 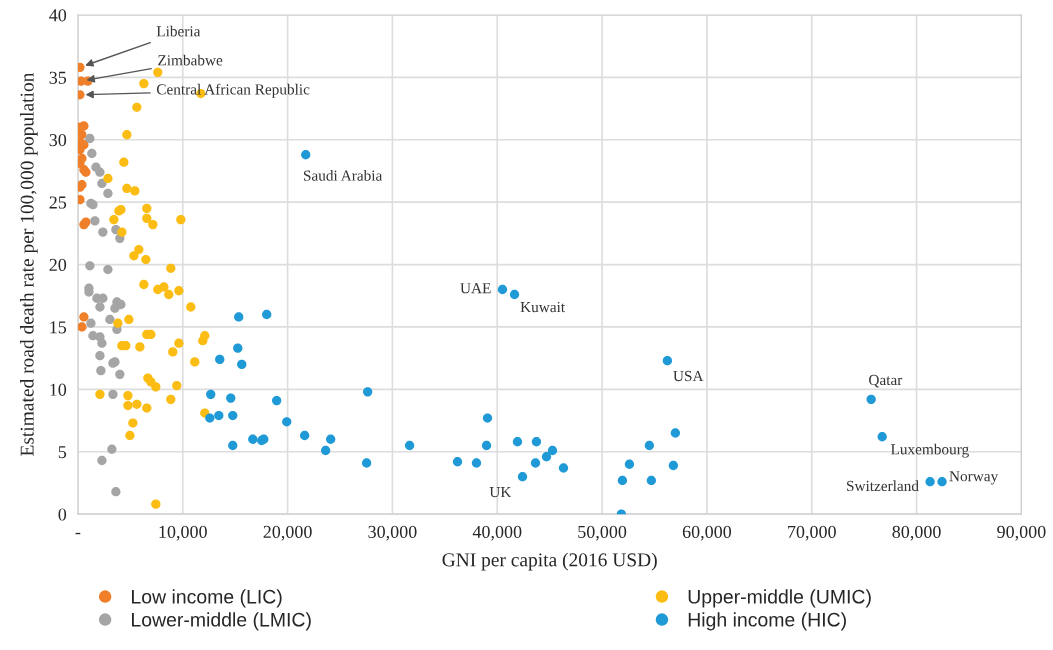 What do you see at coordinates (602, 533) in the screenshot?
I see `x-tick-label: 50,000` at bounding box center [602, 533].